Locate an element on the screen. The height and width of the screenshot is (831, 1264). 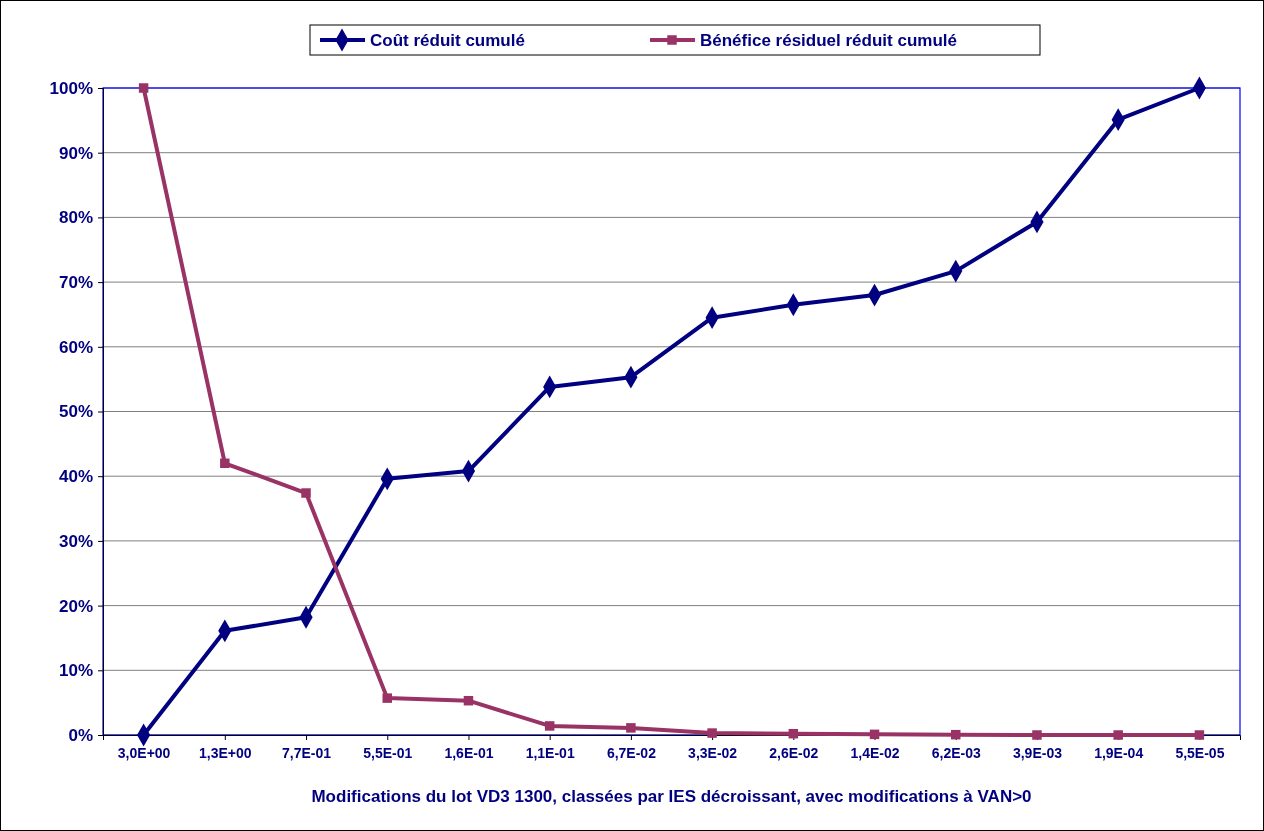
x-tick-label: 1,6E-01 is located at coordinates (469, 753).